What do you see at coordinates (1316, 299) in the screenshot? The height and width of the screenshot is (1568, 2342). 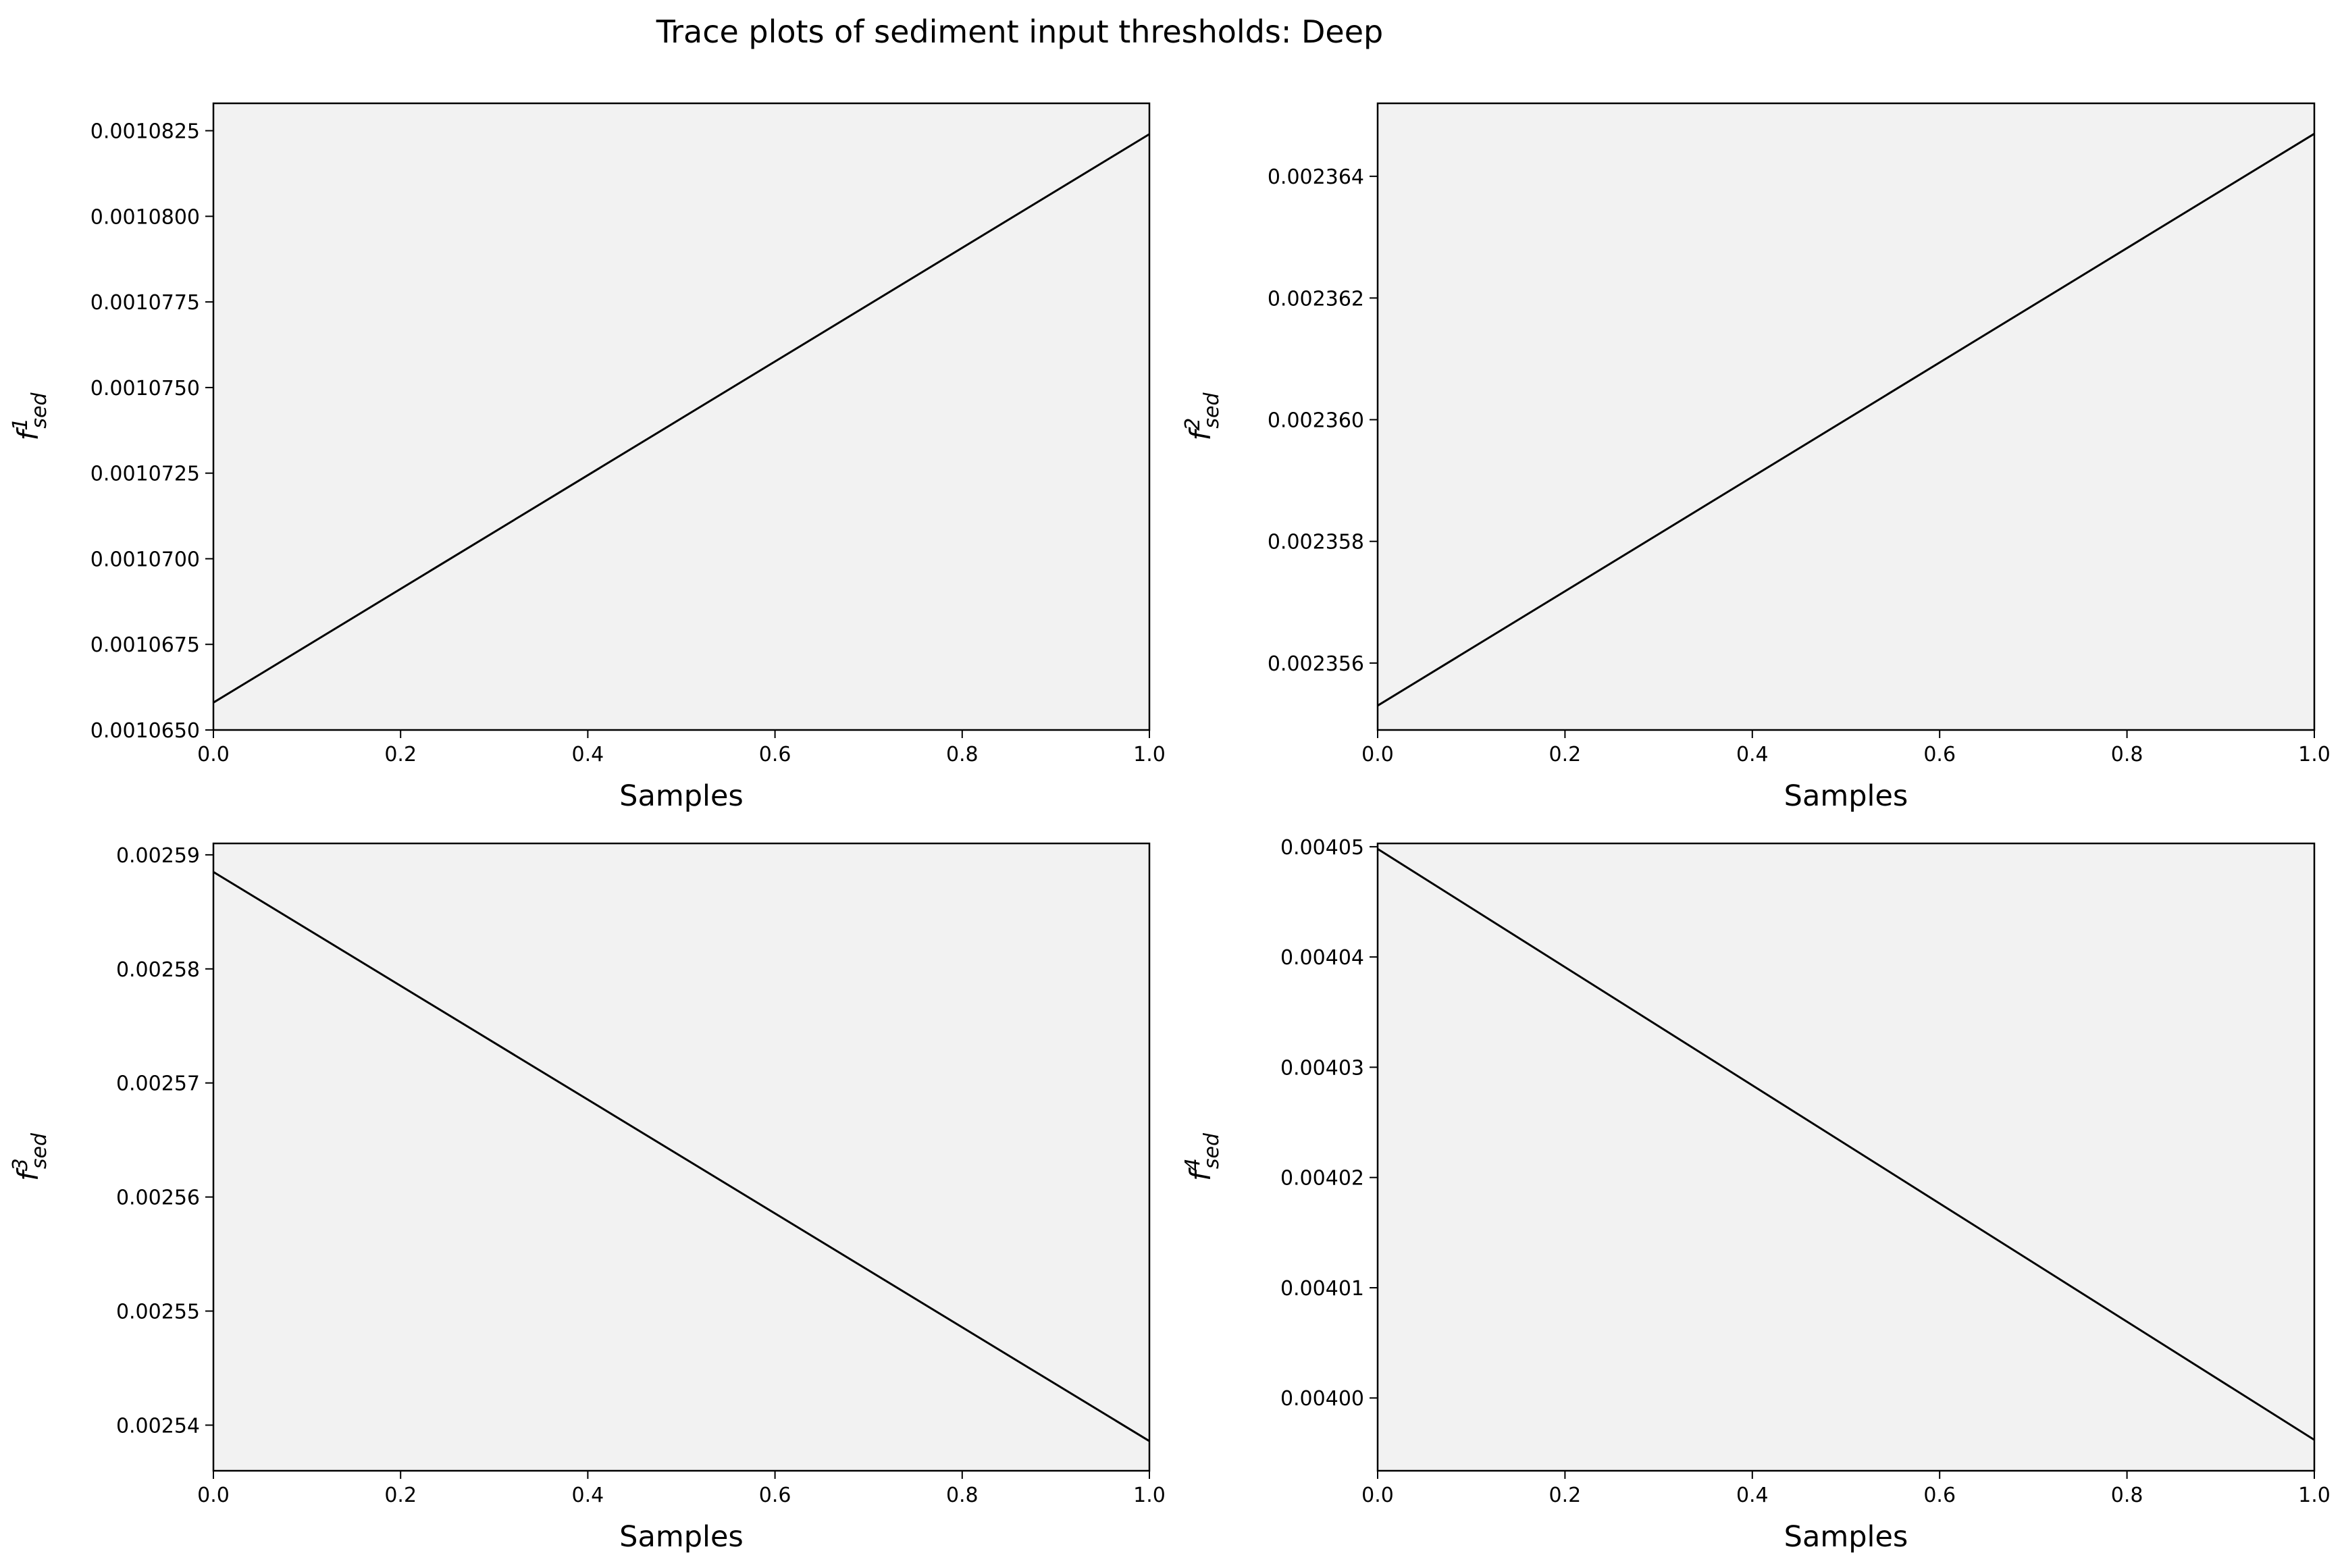 I see `y-tick-label: 0.002362` at bounding box center [1316, 299].